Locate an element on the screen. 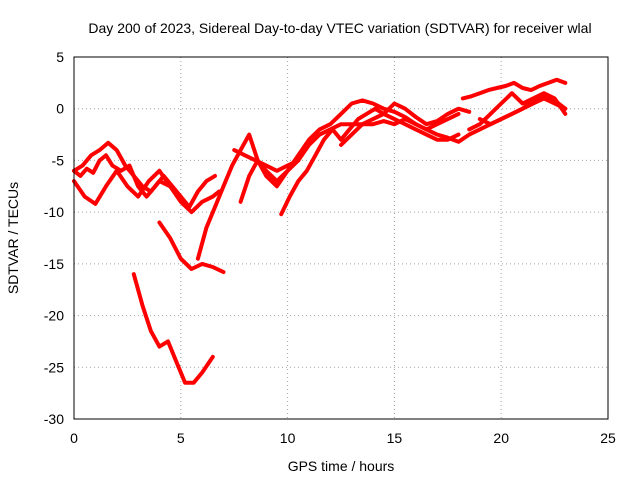 This screenshot has height=480, width=640. x-tick-label: 25 is located at coordinates (608, 438).